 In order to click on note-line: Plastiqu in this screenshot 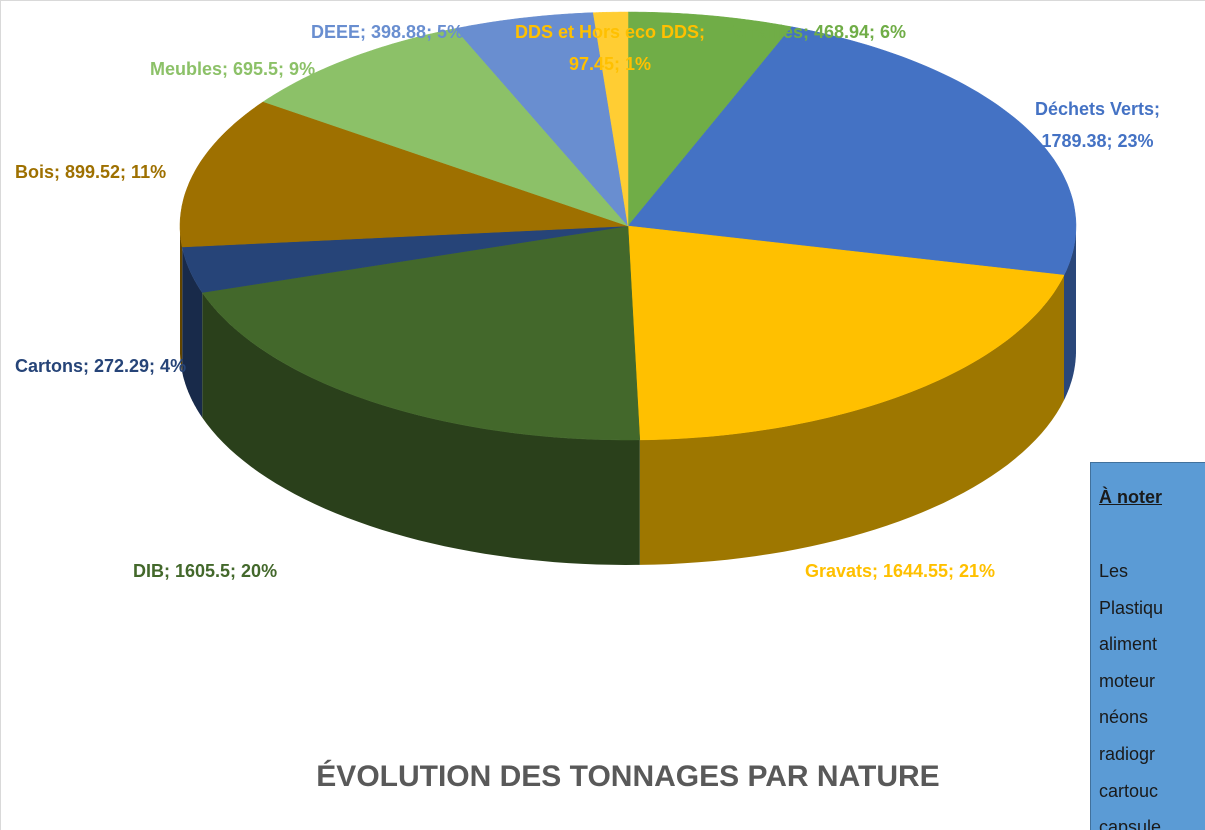, I will do `click(1131, 607)`.